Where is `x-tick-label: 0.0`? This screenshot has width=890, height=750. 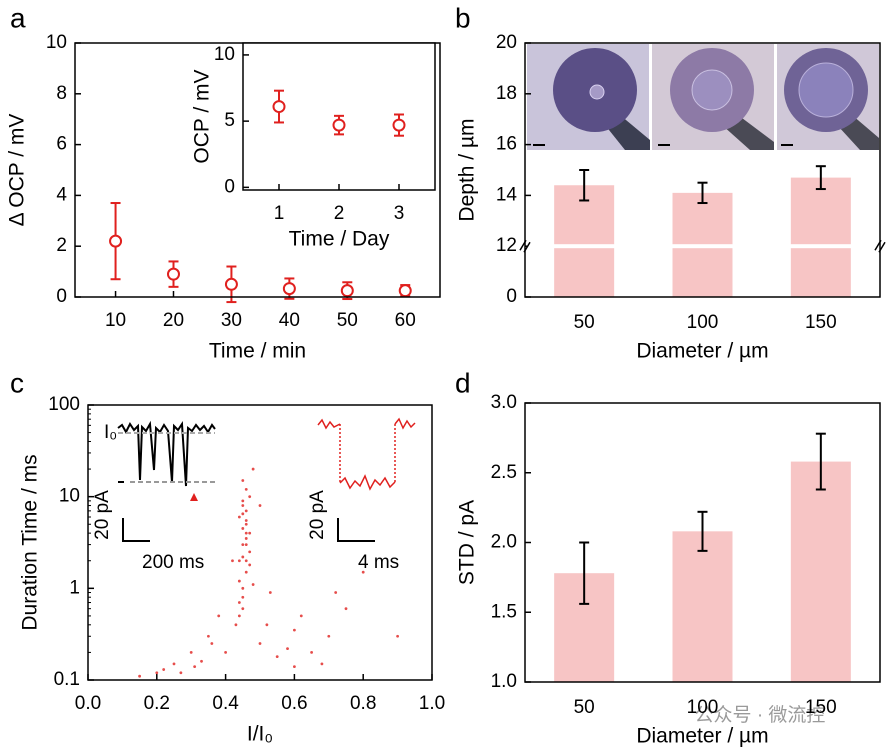 x-tick-label: 0.0 is located at coordinates (88, 703).